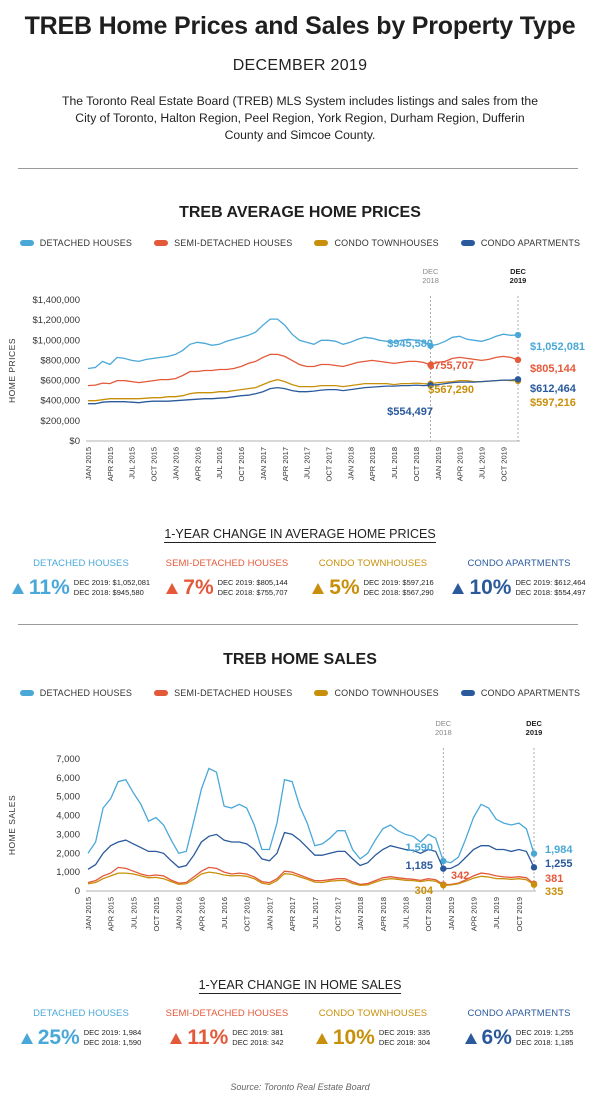 This screenshot has width=600, height=1107. I want to click on y-tick-label: 2,000, so click(68, 853).